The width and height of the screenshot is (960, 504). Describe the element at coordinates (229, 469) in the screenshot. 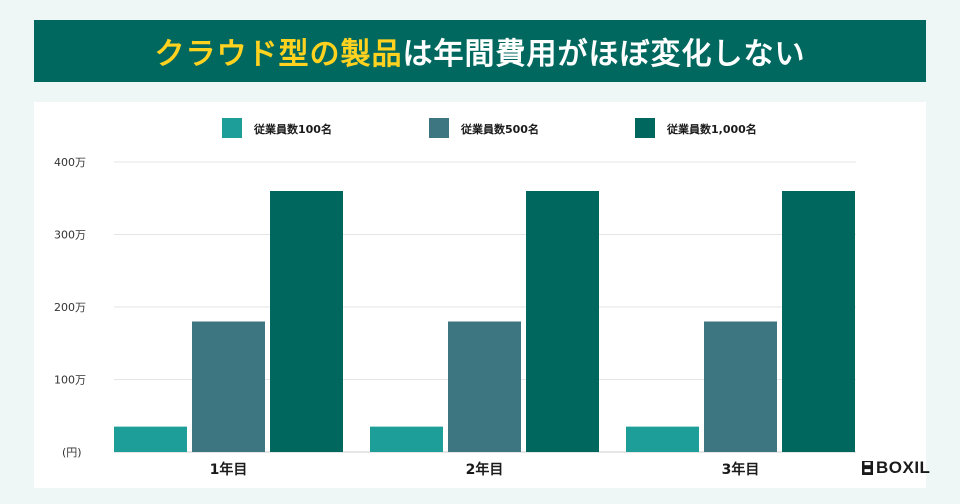

I see `x-tick-label: 1年目` at that location.